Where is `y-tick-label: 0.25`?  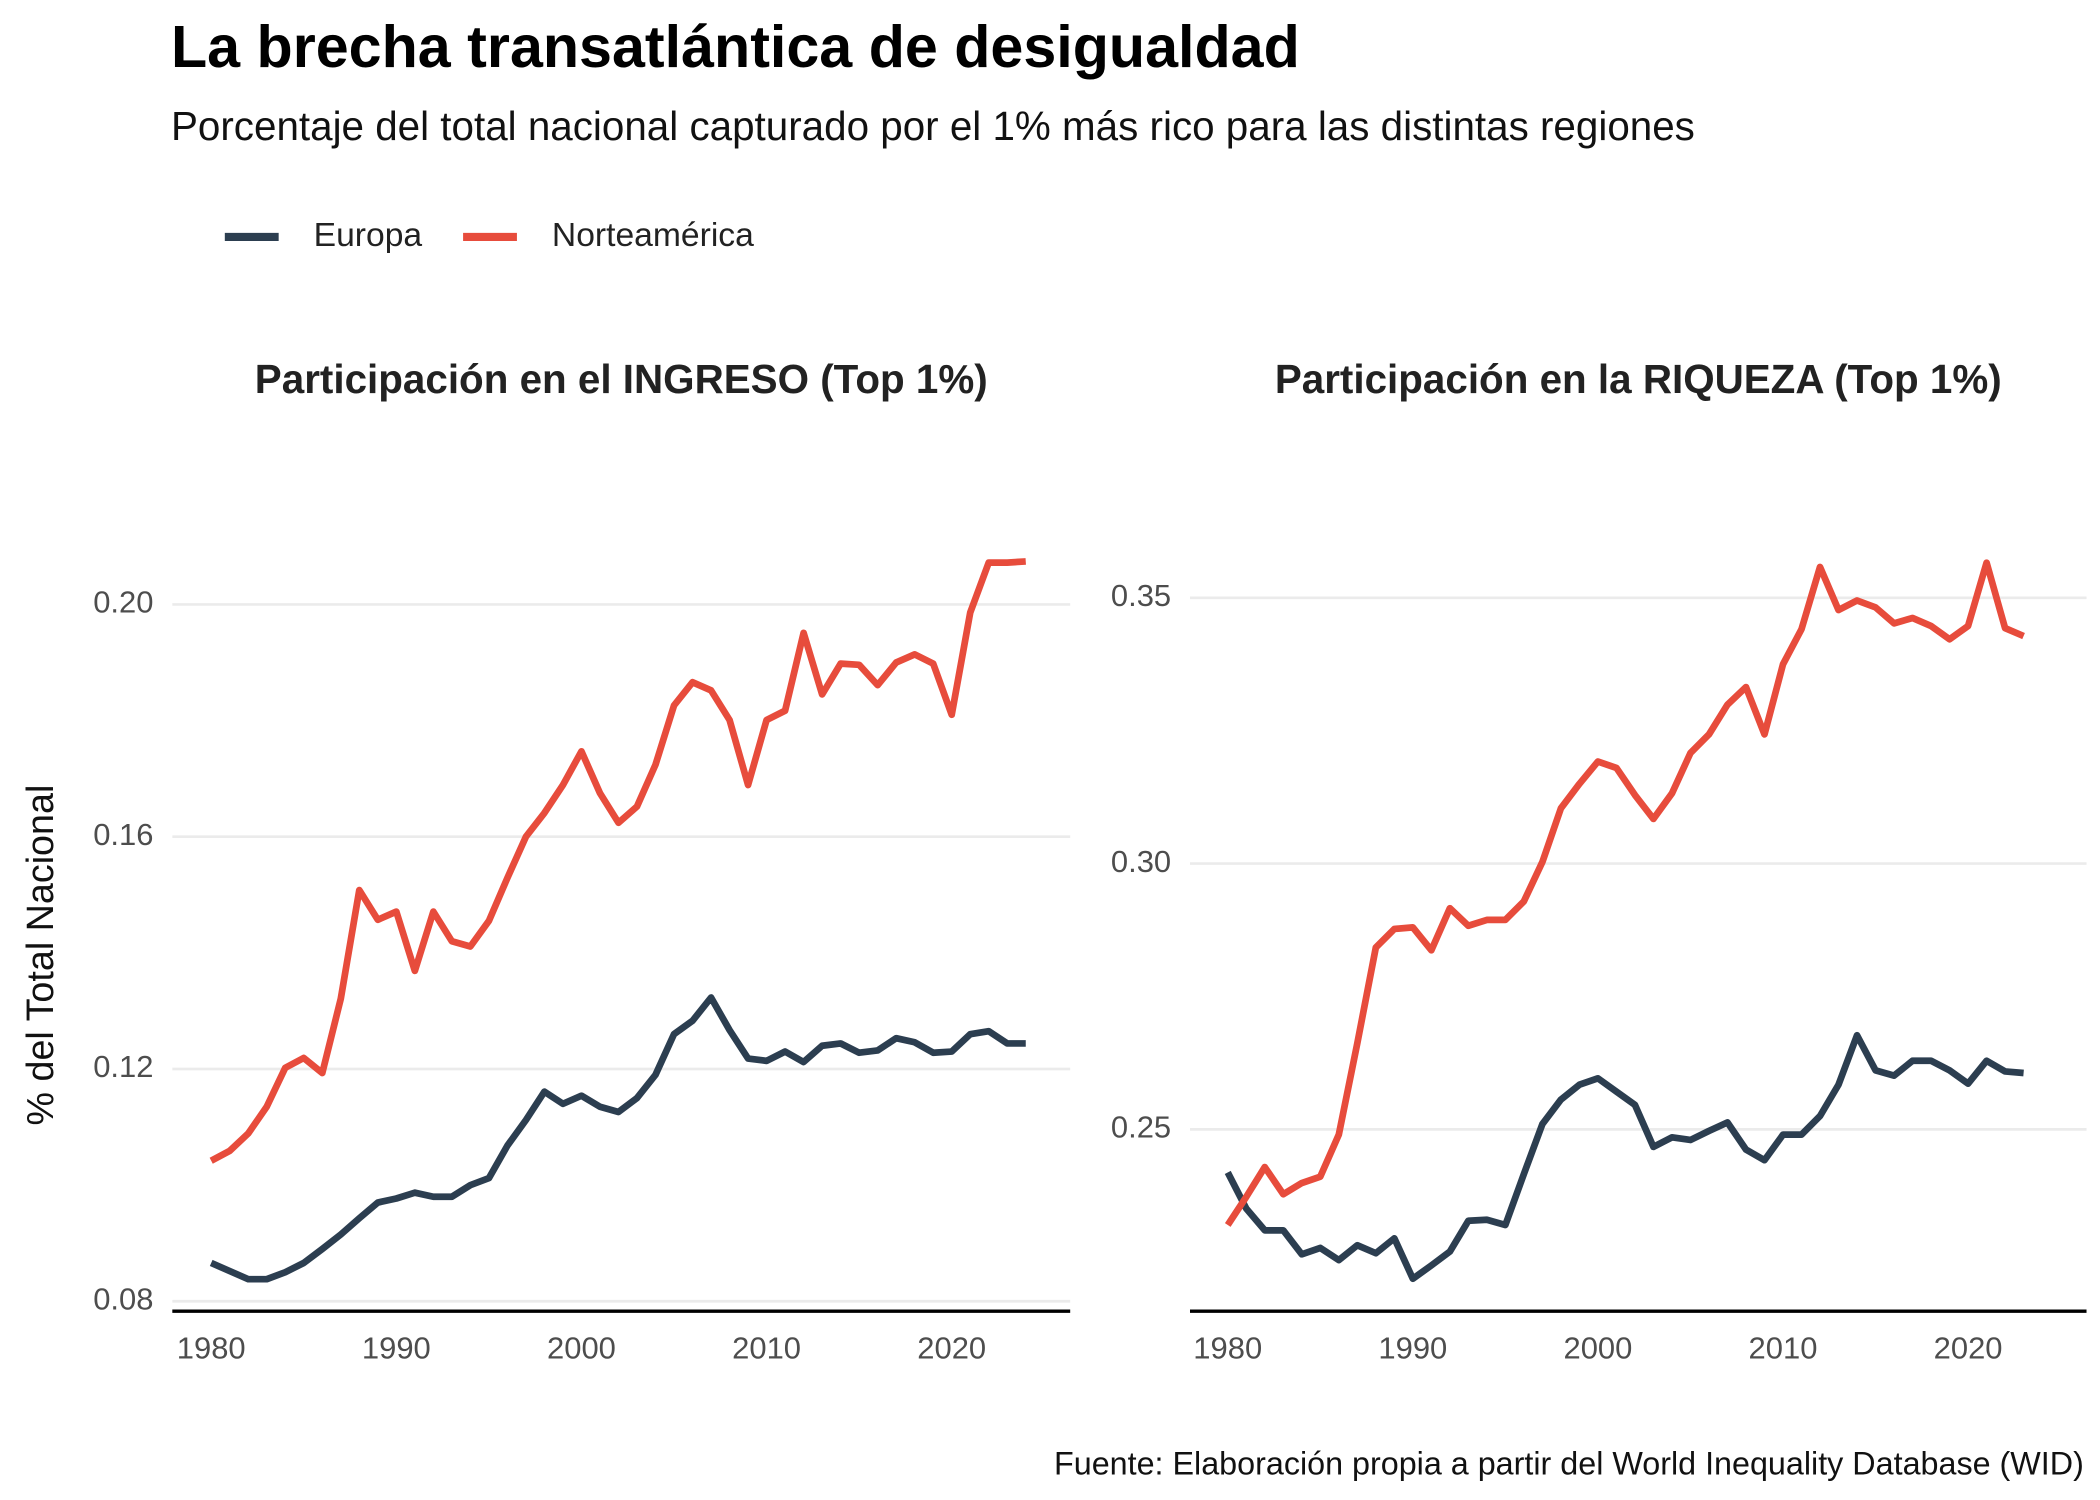 y-tick-label: 0.25 is located at coordinates (1141, 1127).